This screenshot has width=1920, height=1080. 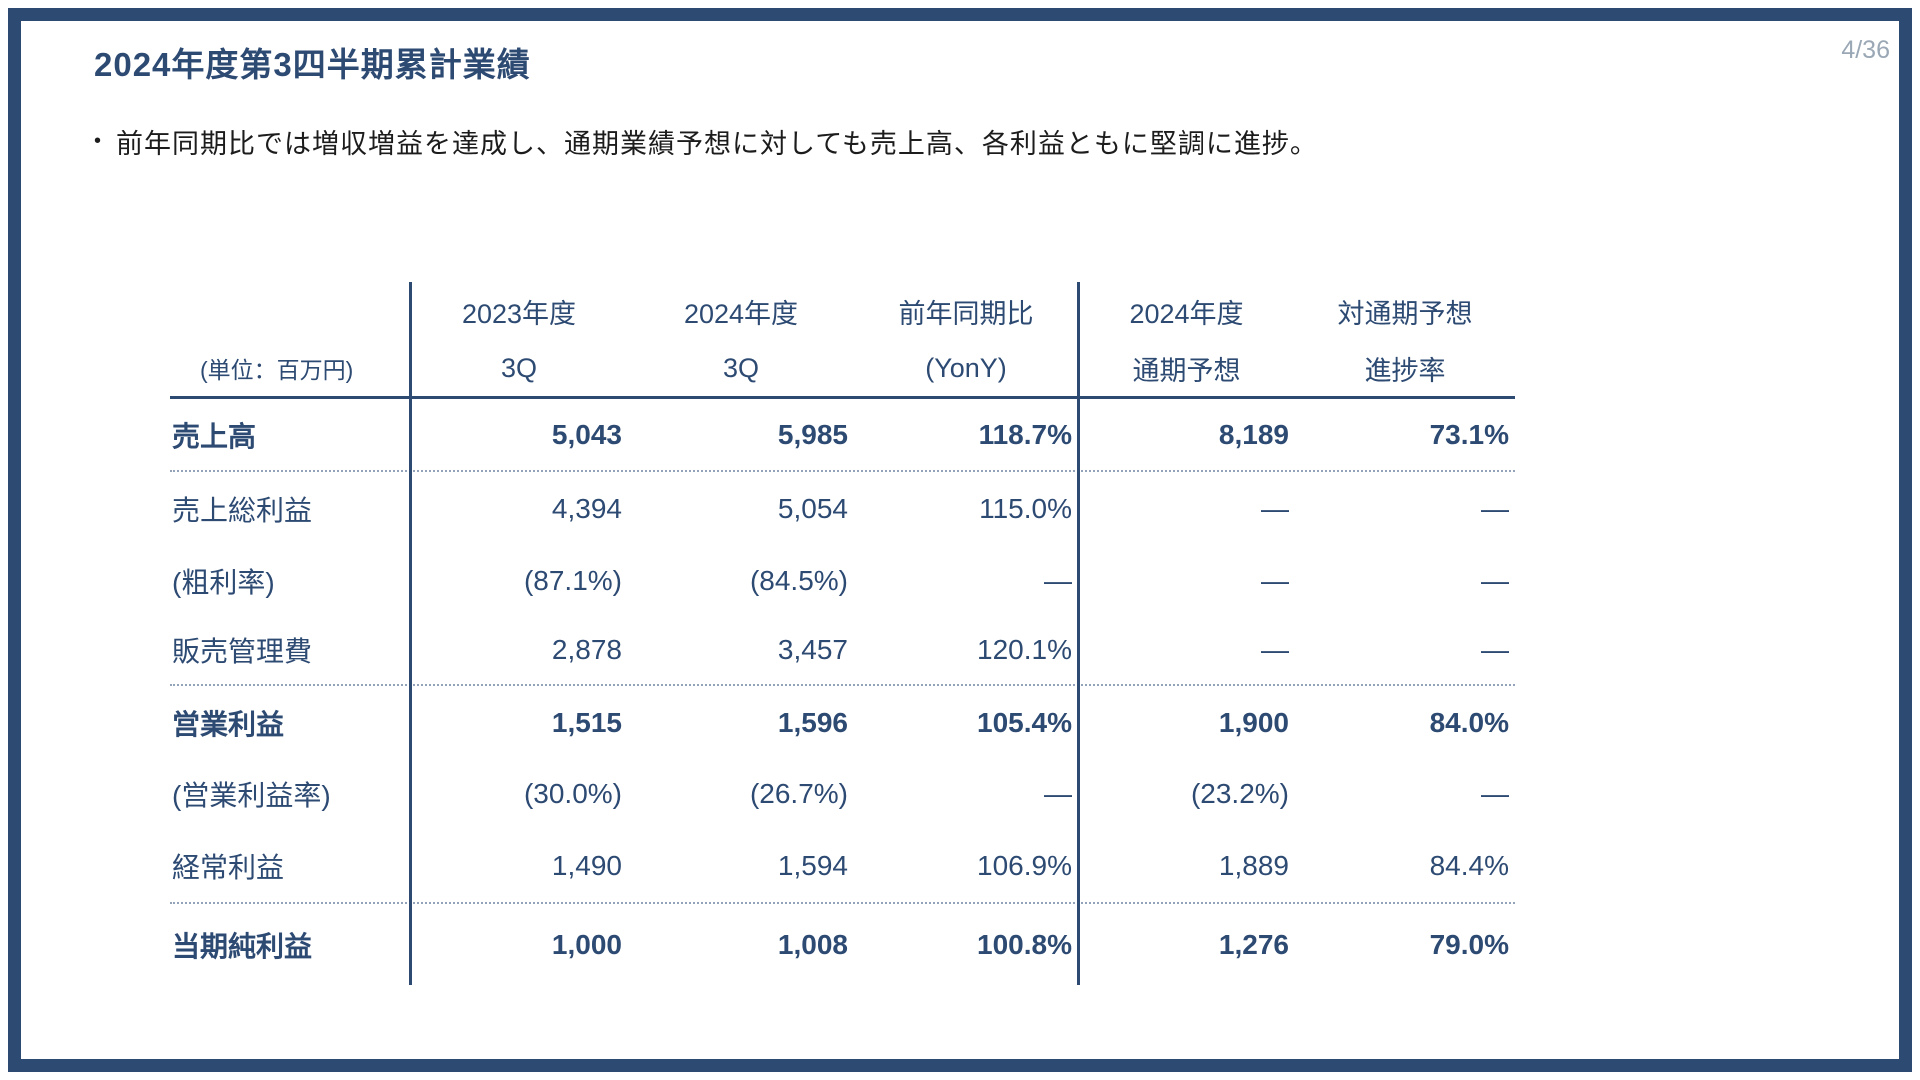 I want to click on header-spacer, so click(x=290, y=311).